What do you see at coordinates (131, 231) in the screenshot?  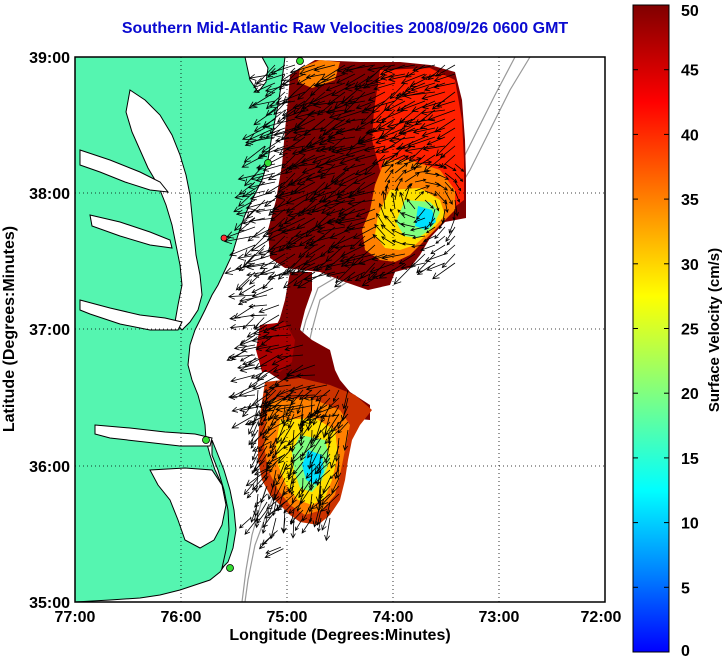 I see `rappahannock-river` at bounding box center [131, 231].